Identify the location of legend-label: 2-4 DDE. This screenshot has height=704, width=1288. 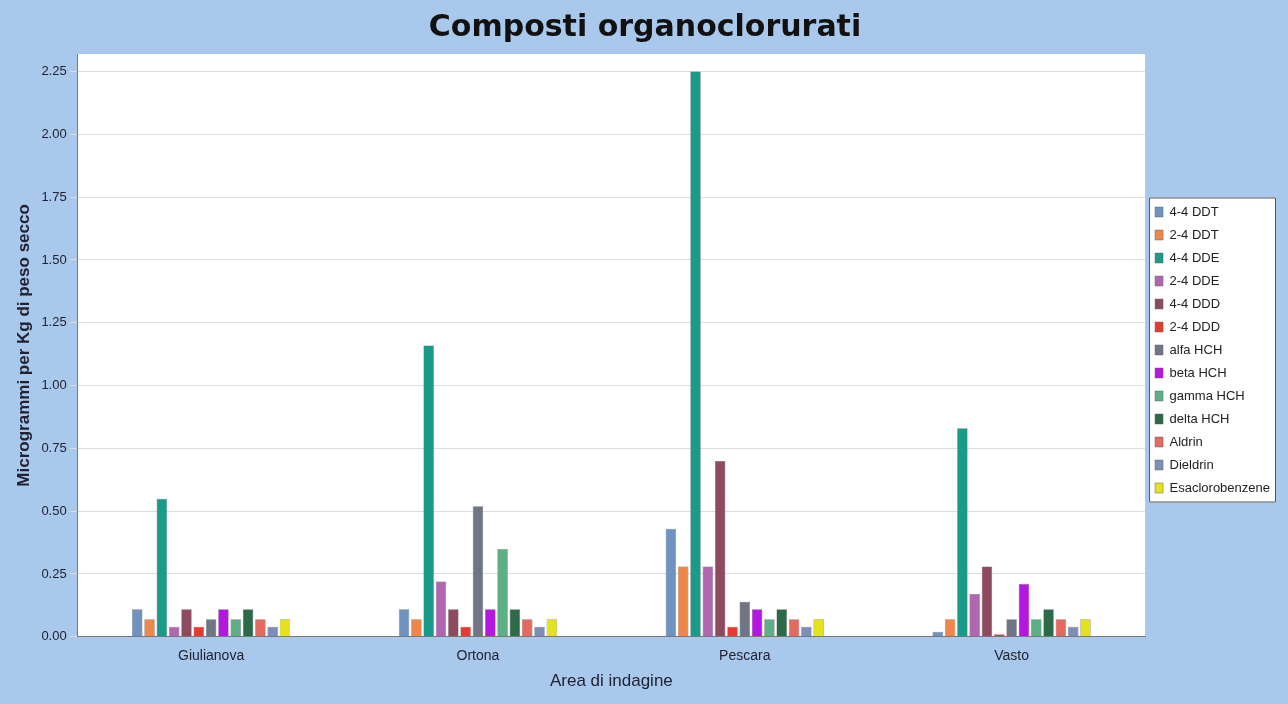
(1194, 280).